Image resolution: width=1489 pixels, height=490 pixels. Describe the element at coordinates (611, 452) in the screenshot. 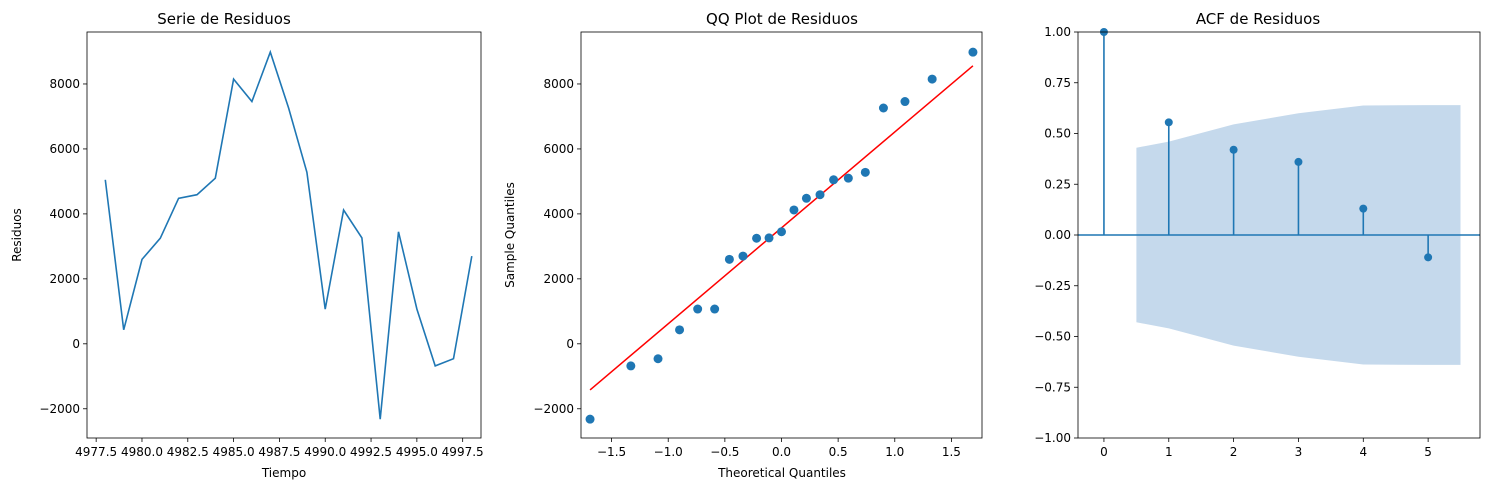

I see `p1-xtick-label: −1.5` at that location.